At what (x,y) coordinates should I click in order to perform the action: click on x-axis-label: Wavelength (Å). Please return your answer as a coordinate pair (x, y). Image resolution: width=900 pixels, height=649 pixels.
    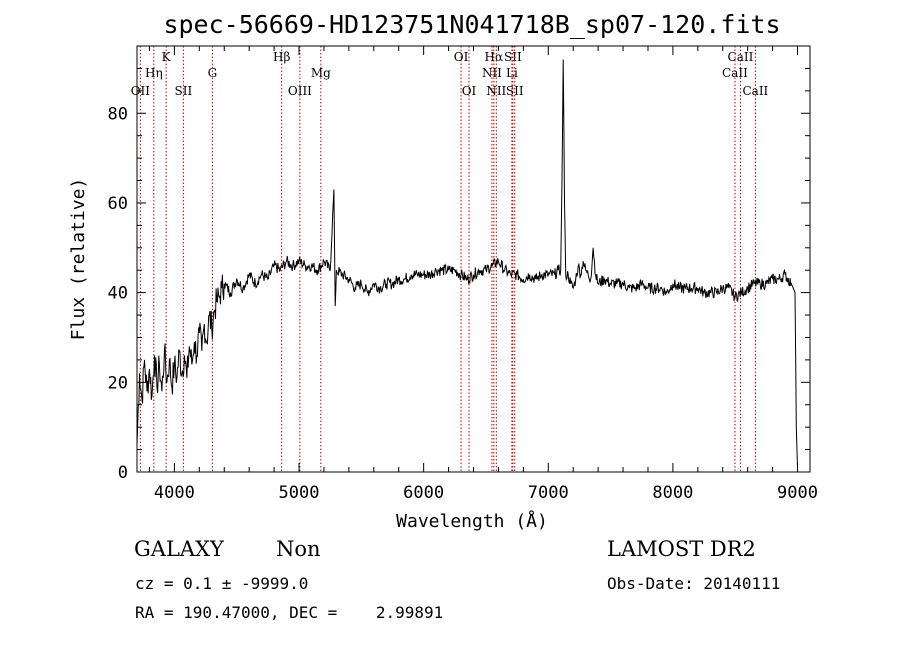
    Looking at the image, I should click on (472, 521).